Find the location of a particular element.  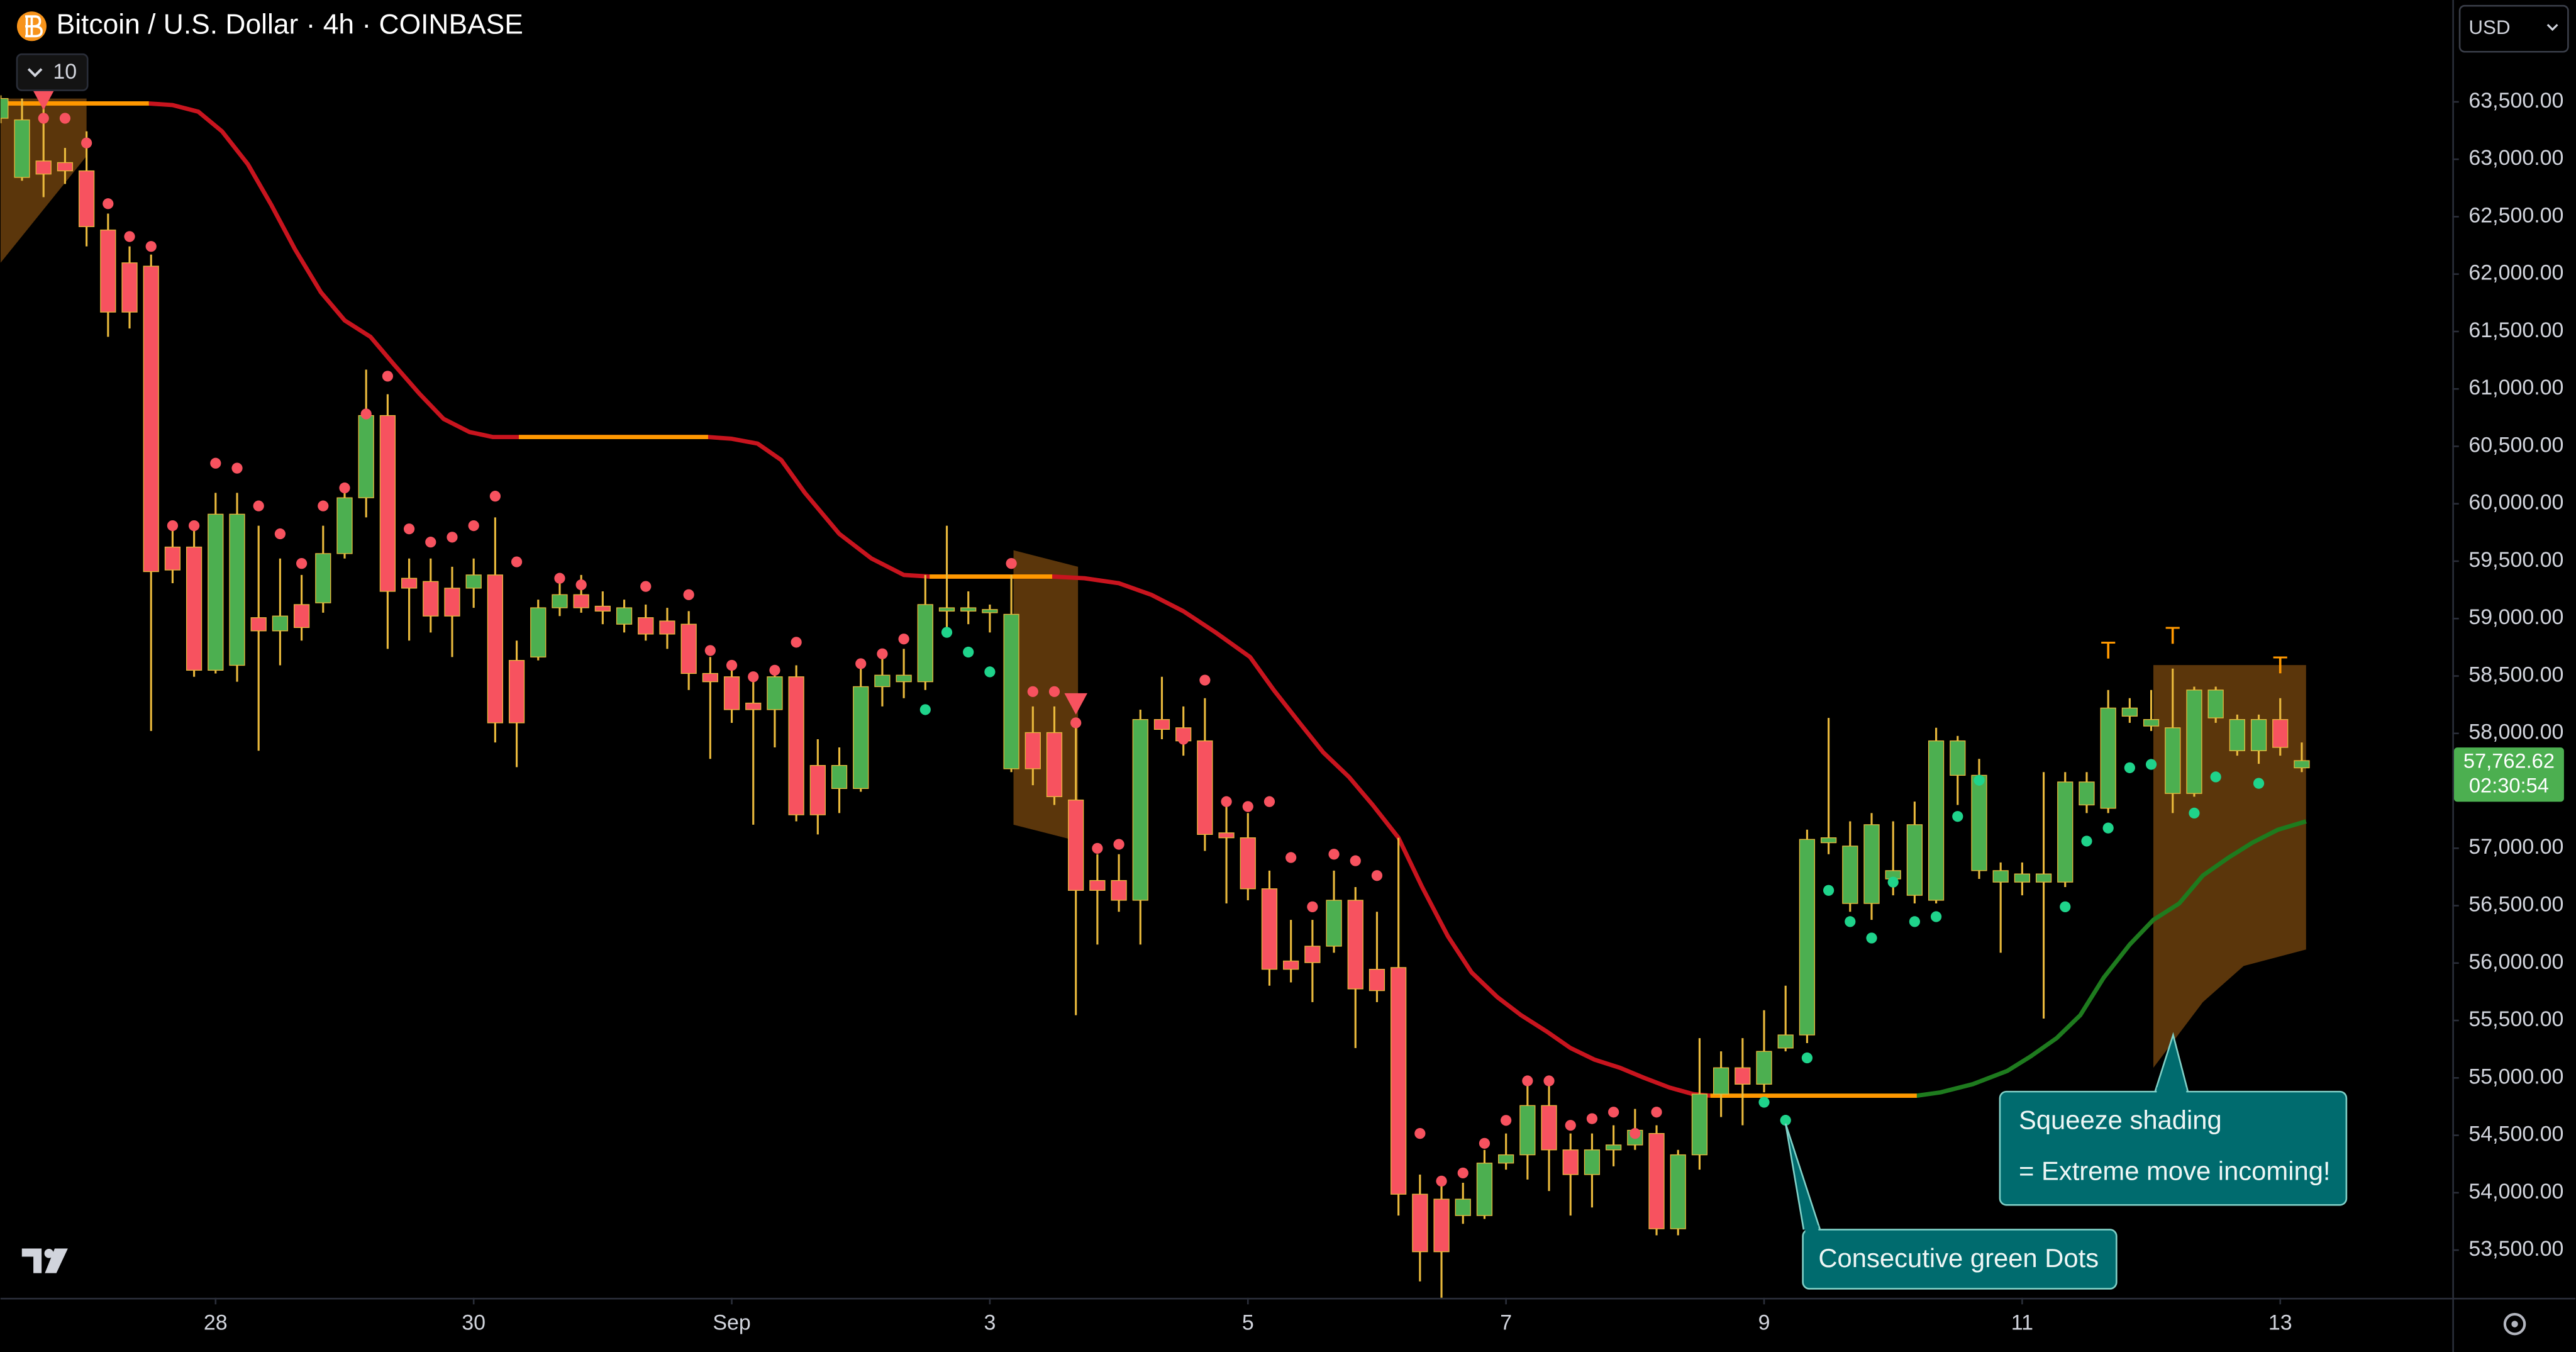

y-tick-label: 60,500.00 is located at coordinates (2515, 445).